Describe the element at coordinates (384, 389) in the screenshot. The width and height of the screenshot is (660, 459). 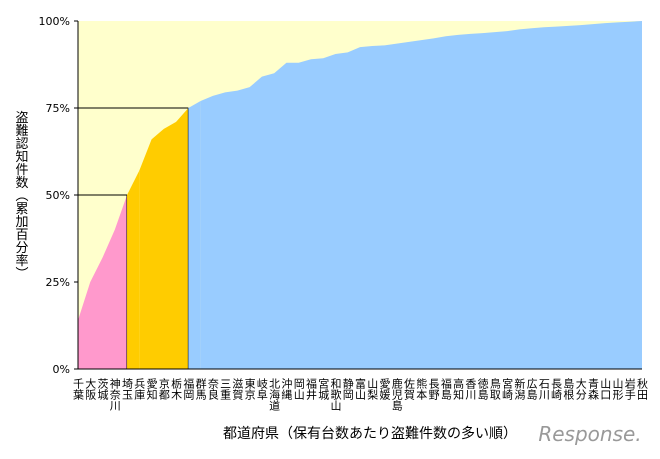
I see `x-tick-label: 愛媛` at that location.